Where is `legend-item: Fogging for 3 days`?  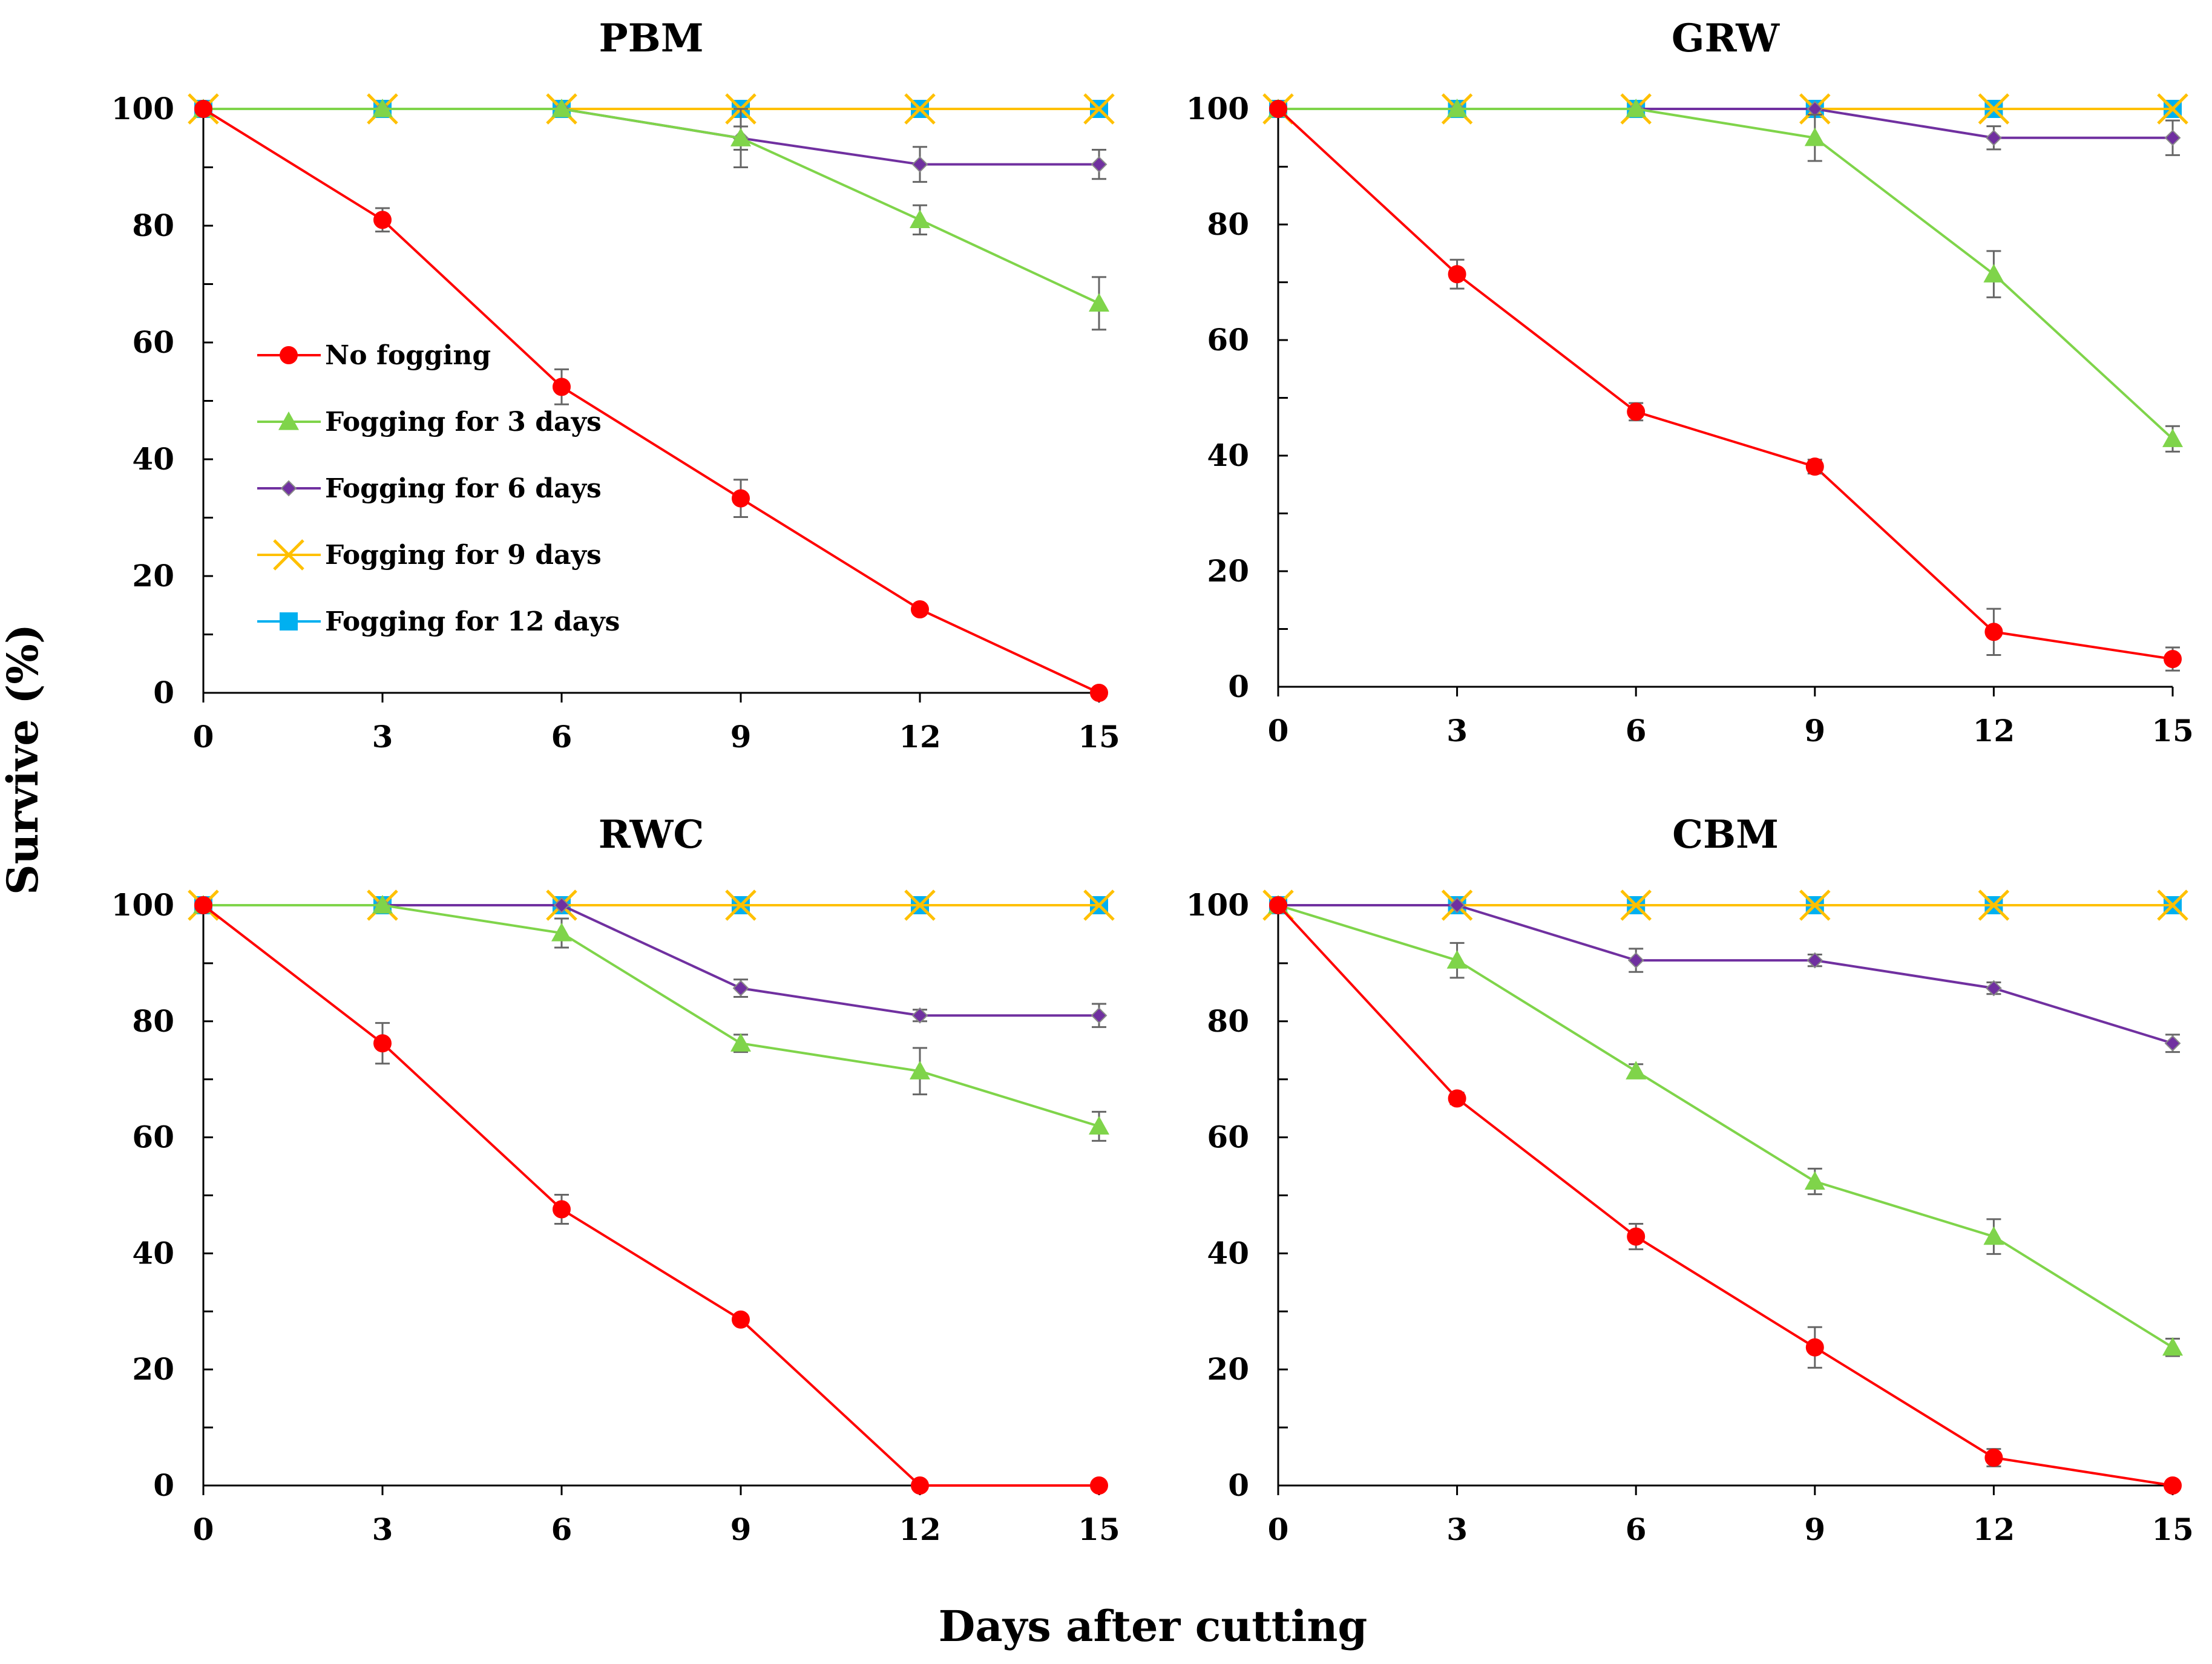
legend-item: Fogging for 3 days is located at coordinates (430, 422).